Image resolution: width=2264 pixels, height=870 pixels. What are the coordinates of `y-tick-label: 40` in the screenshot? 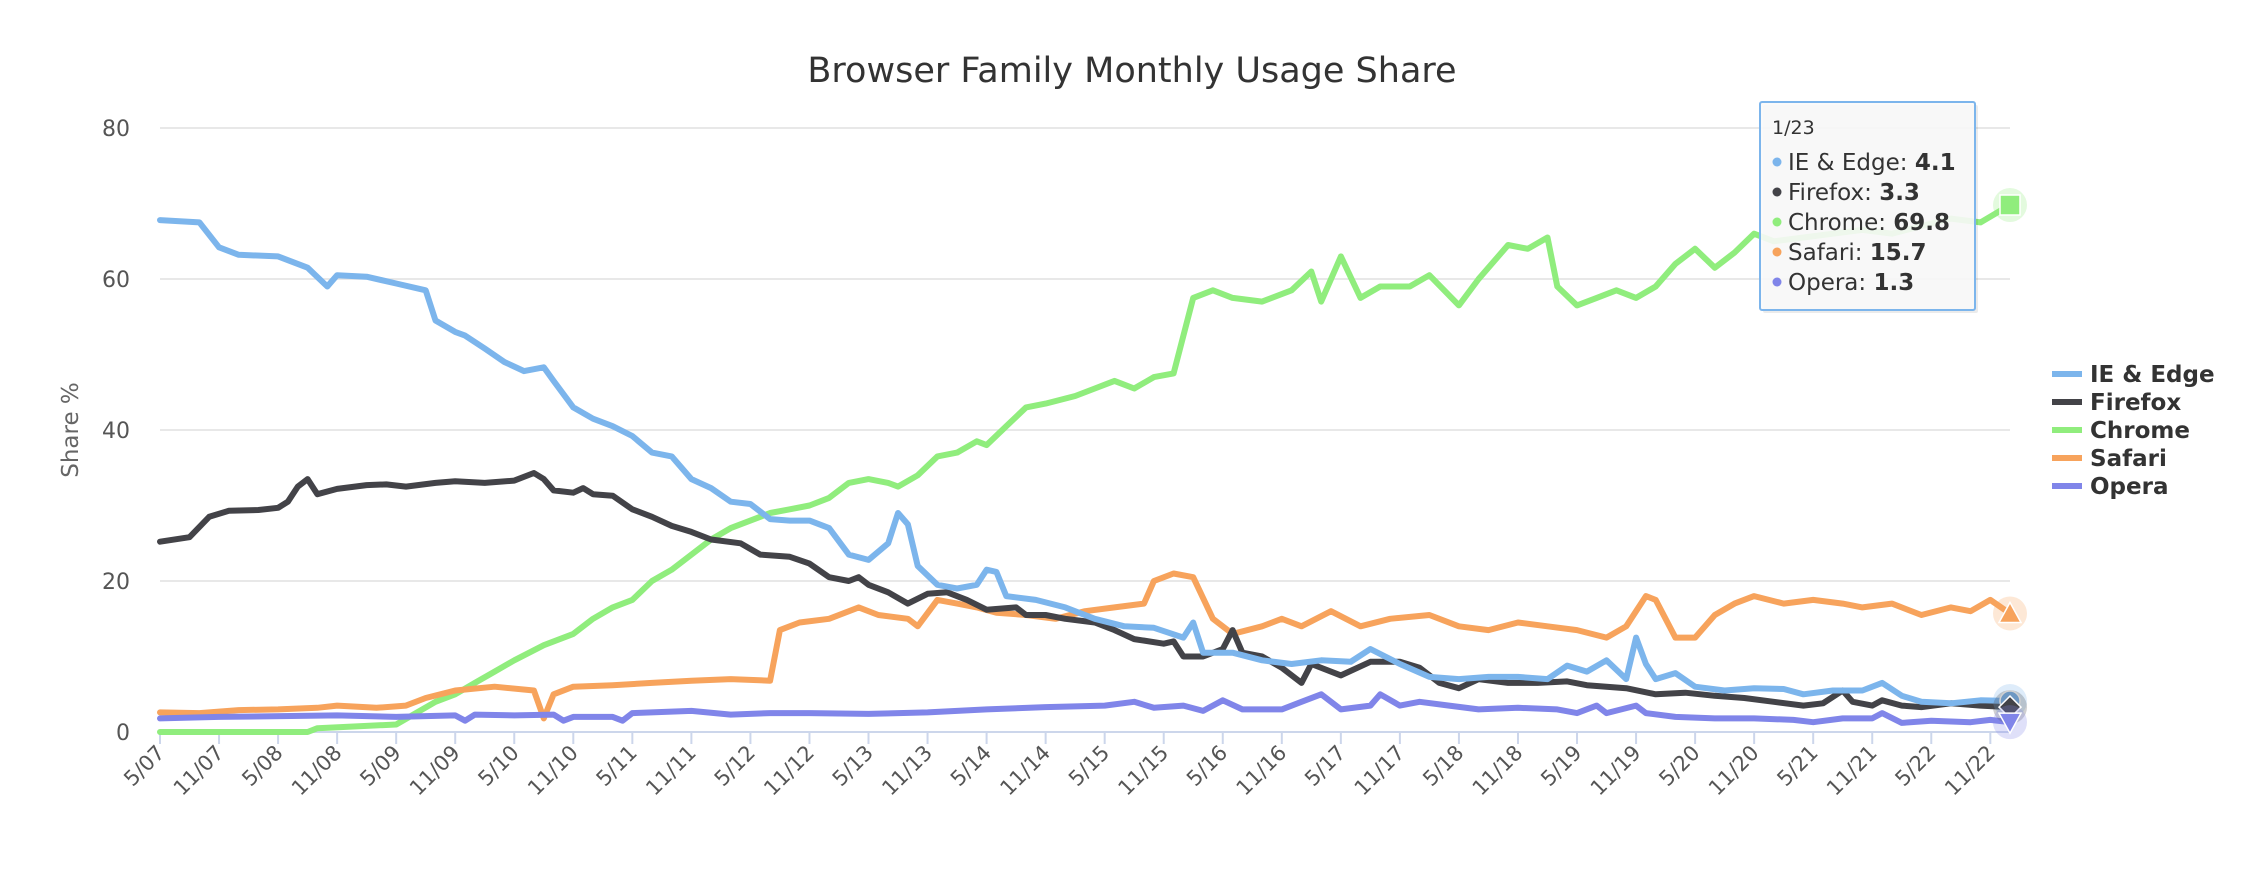 It's located at (116, 431).